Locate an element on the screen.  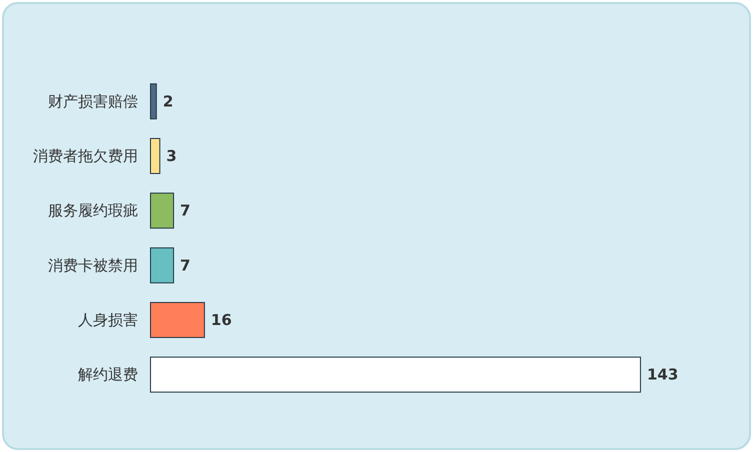
y-tick-label: 财产损害赔偿 is located at coordinates (93, 101).